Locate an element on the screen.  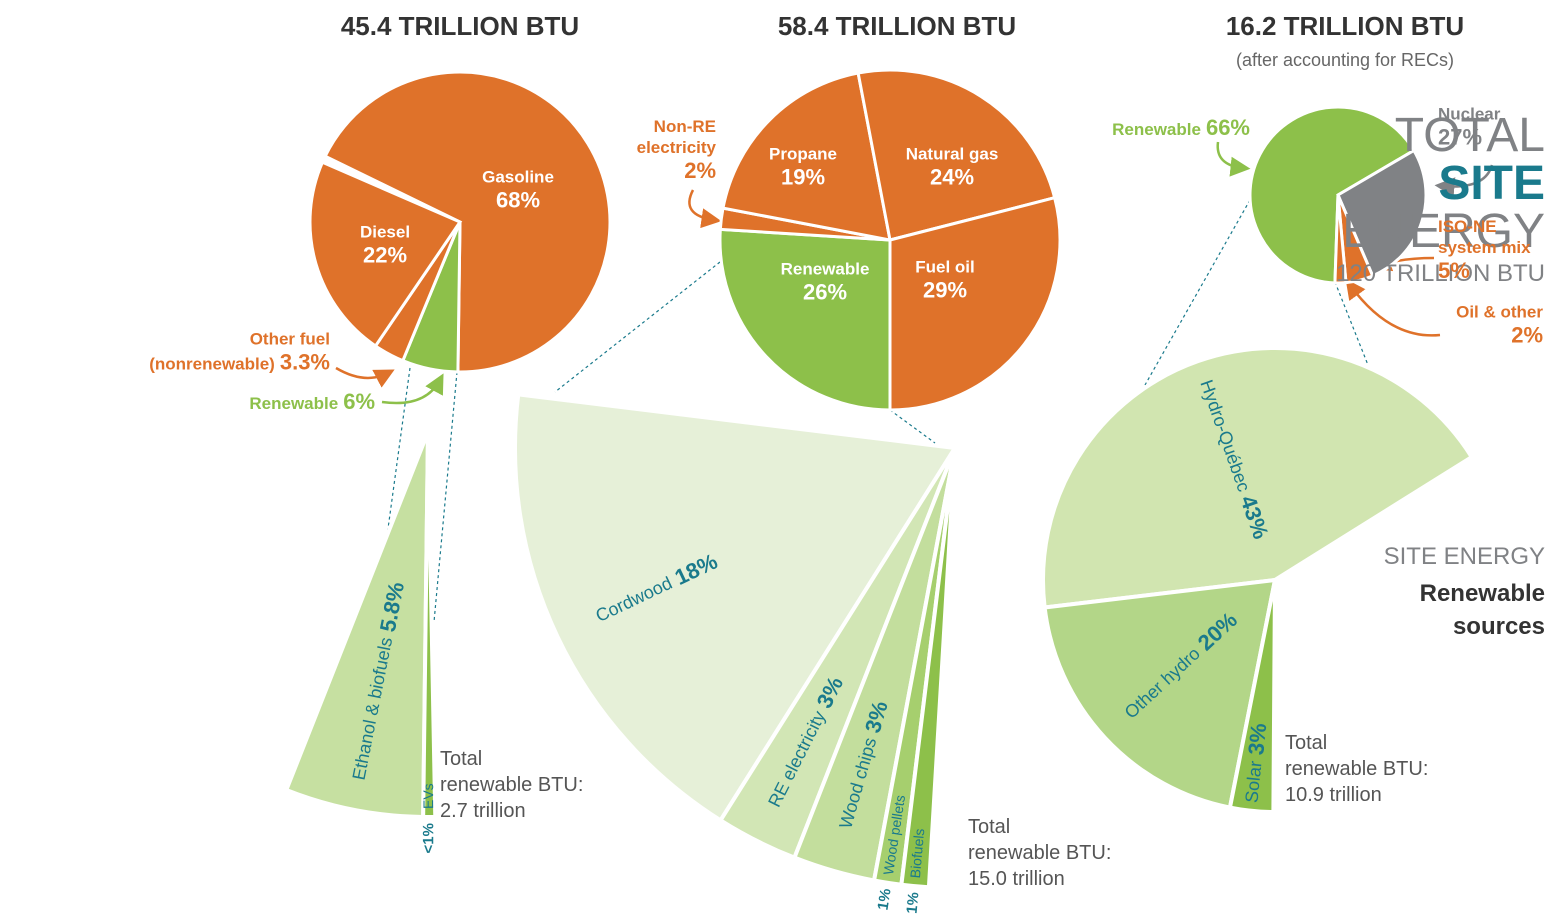
slice-value: 68% is located at coordinates (518, 200).